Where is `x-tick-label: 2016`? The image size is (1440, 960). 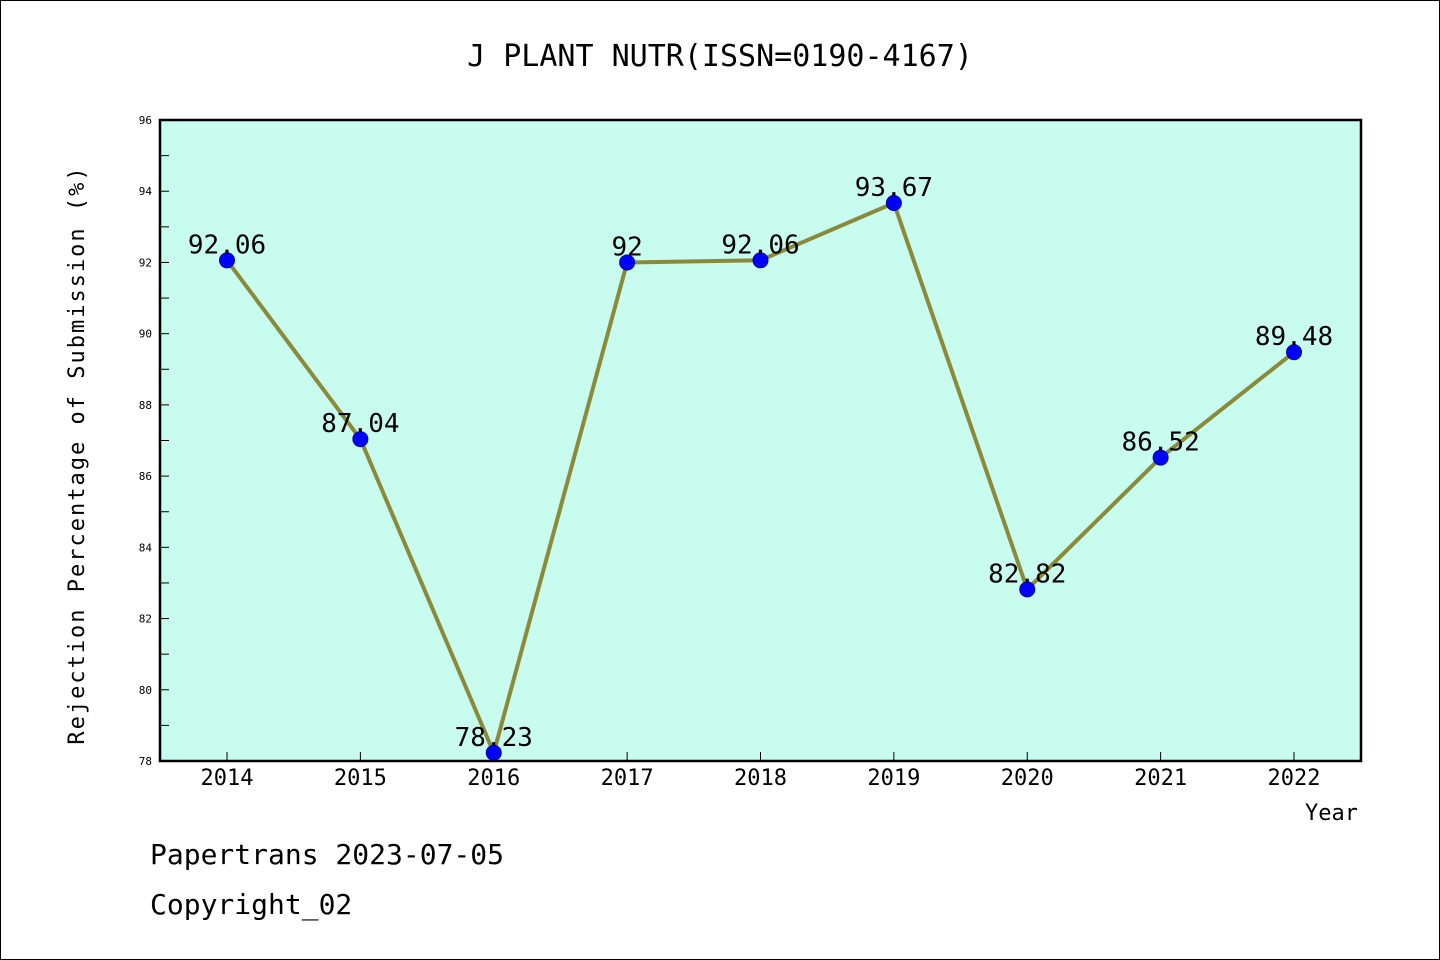
x-tick-label: 2016 is located at coordinates (493, 778).